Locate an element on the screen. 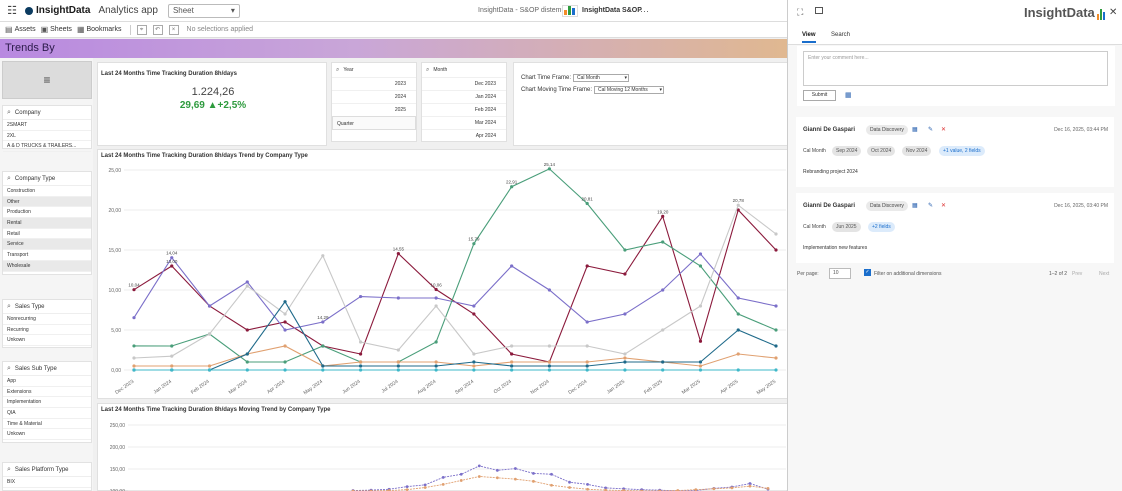 This screenshot has width=1122, height=491. list-item: Extensions is located at coordinates (47, 392).